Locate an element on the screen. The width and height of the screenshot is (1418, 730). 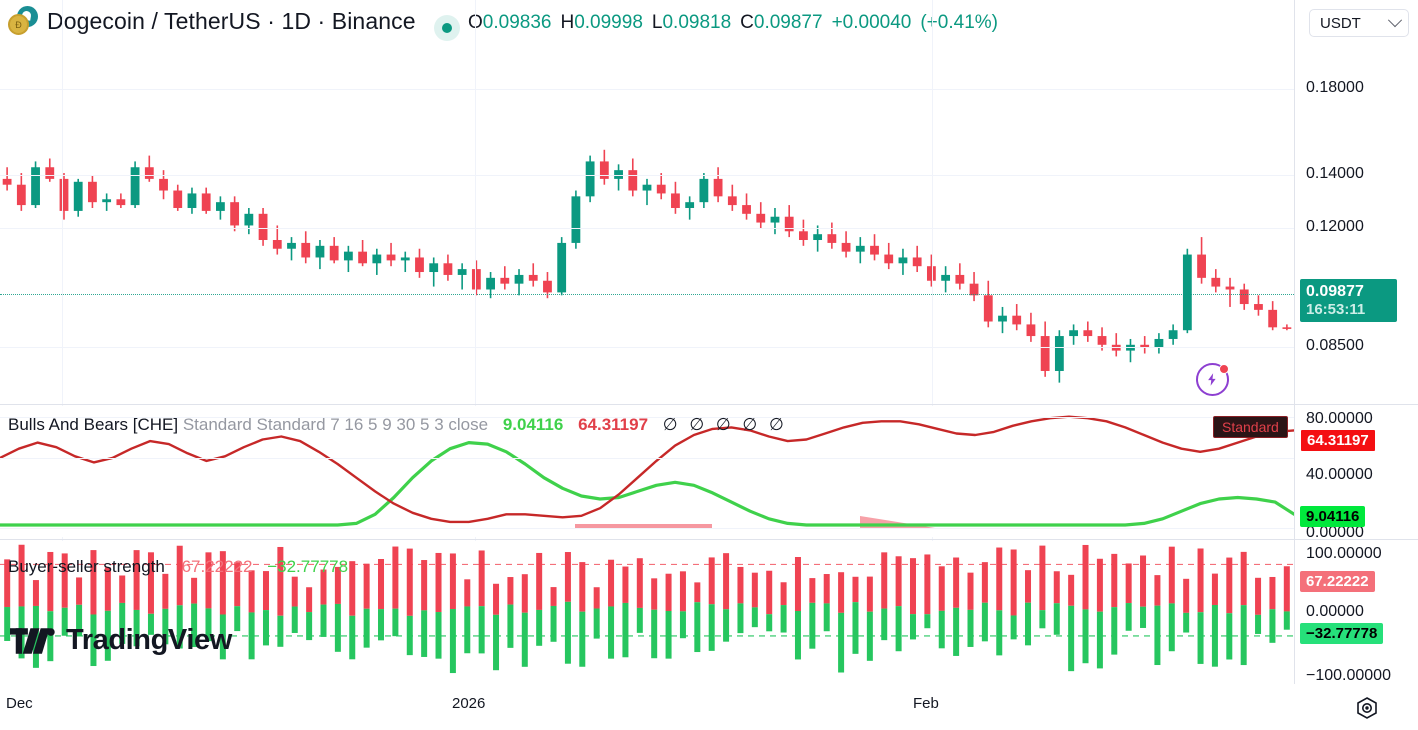
bulls-bears-green-value: 9.04116 is located at coordinates (533, 424).